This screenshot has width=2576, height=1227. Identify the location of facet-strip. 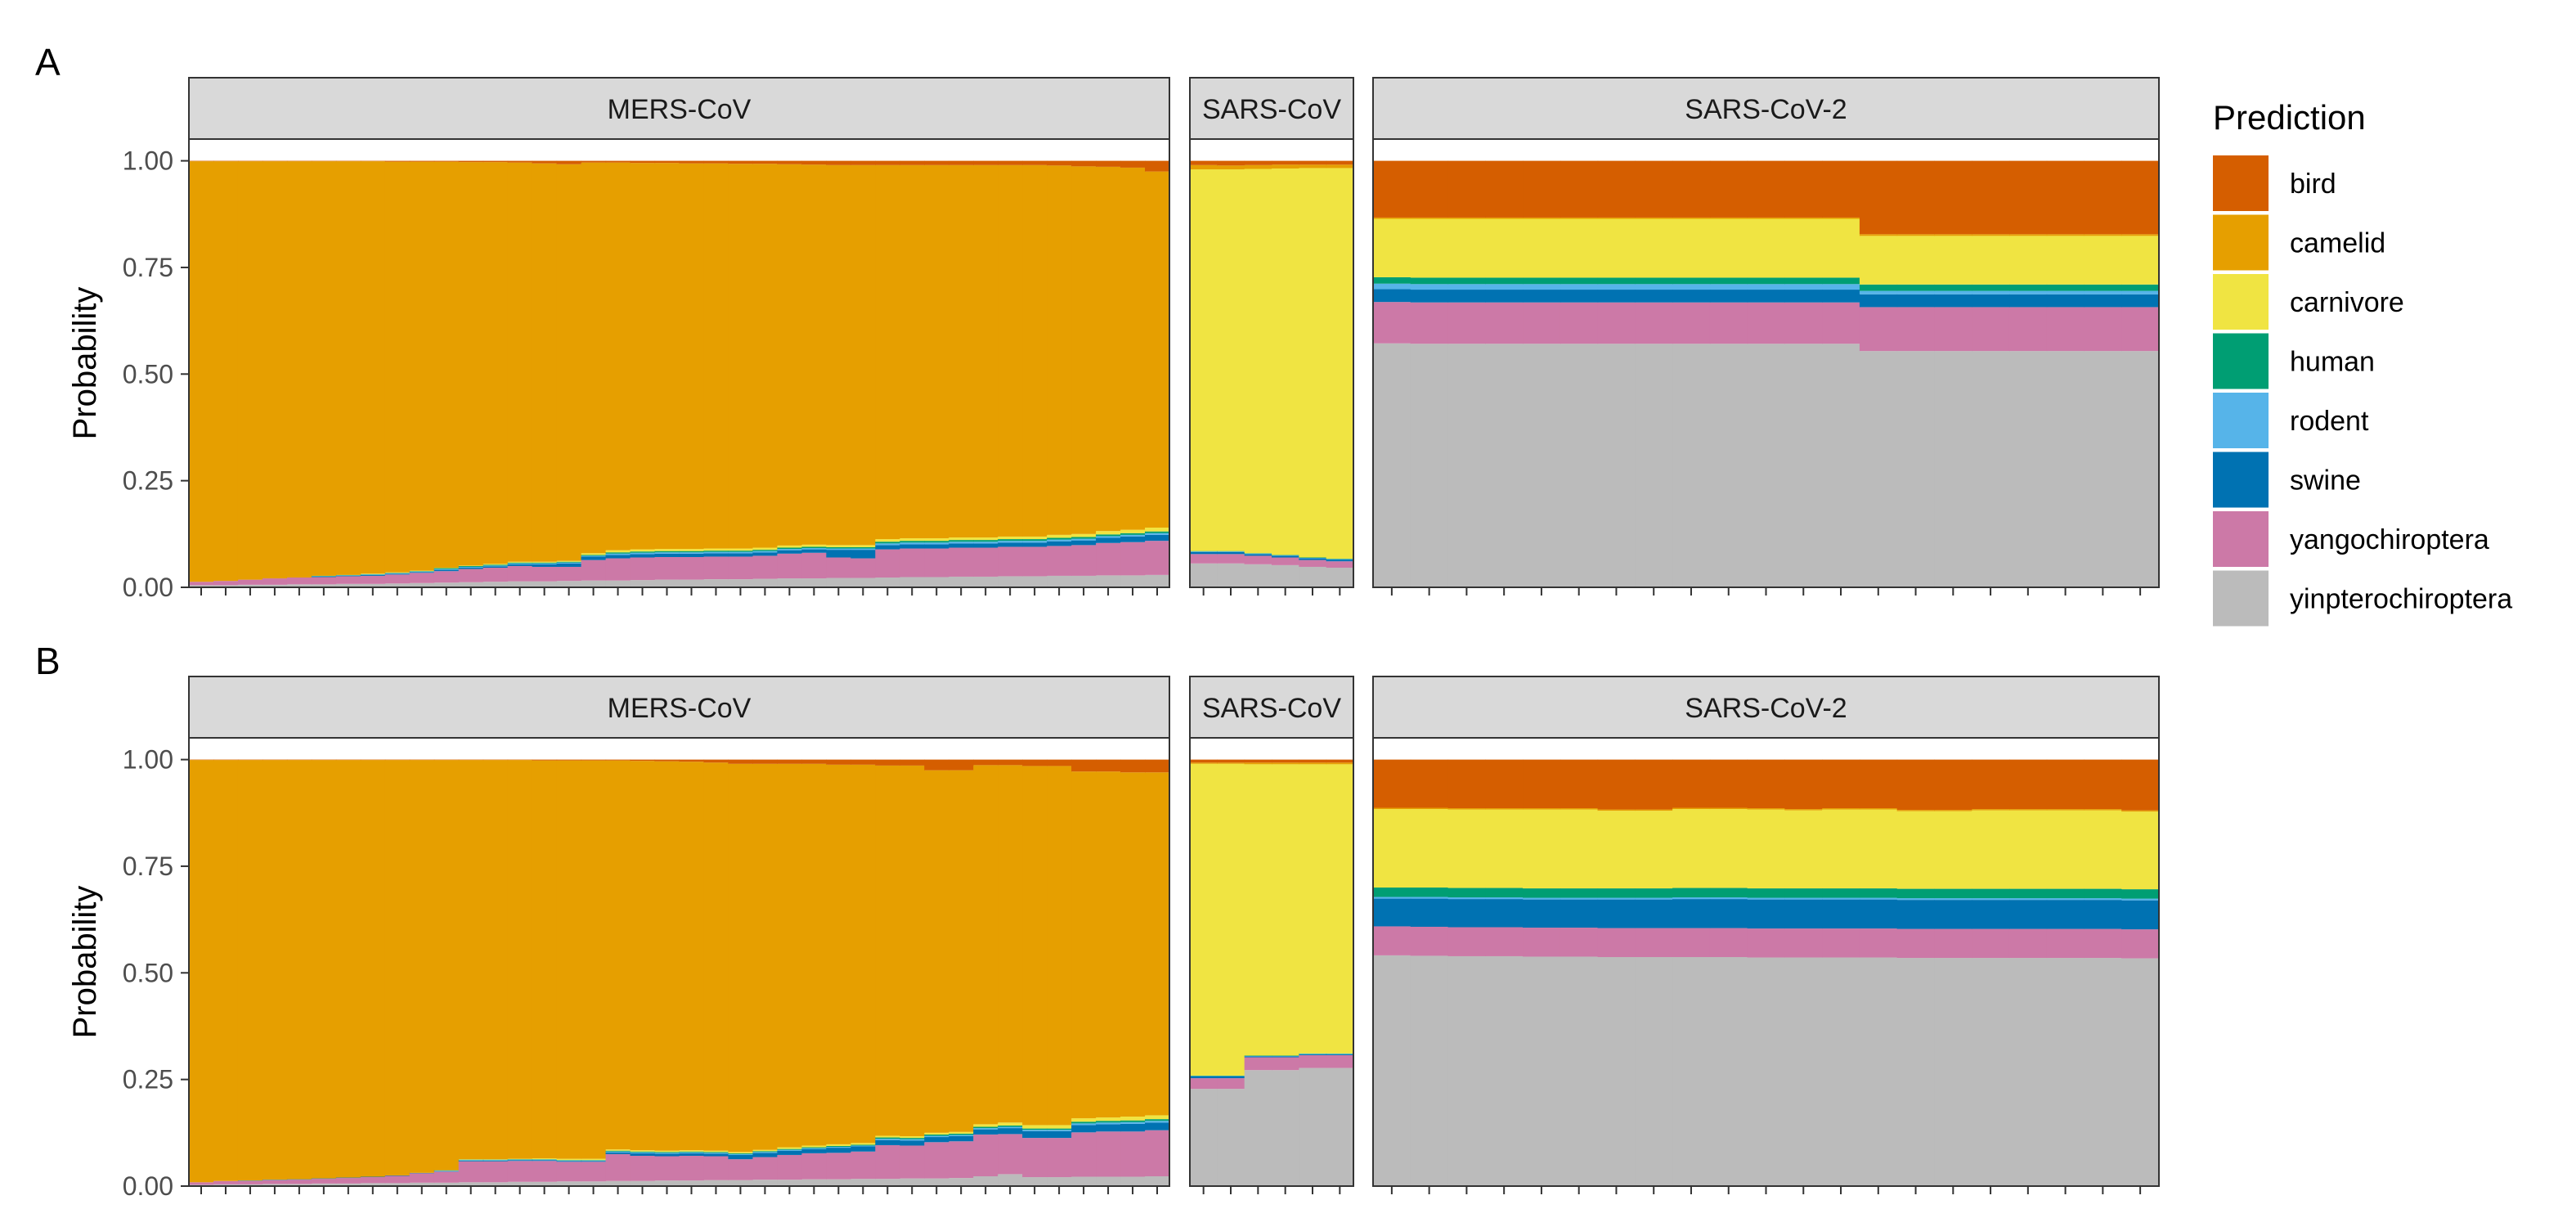
(679, 707).